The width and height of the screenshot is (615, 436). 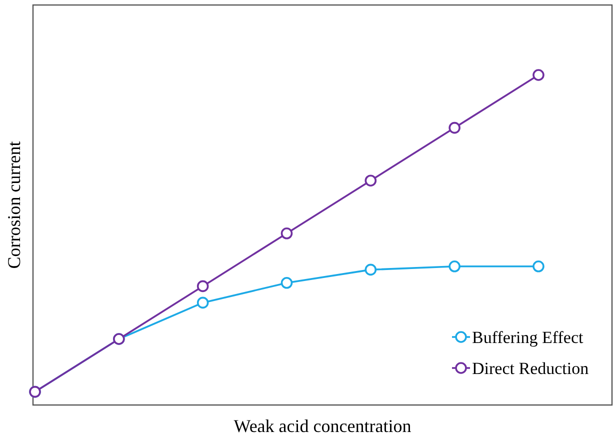 What do you see at coordinates (531, 368) in the screenshot?
I see `legend-label: Direct Reduction` at bounding box center [531, 368].